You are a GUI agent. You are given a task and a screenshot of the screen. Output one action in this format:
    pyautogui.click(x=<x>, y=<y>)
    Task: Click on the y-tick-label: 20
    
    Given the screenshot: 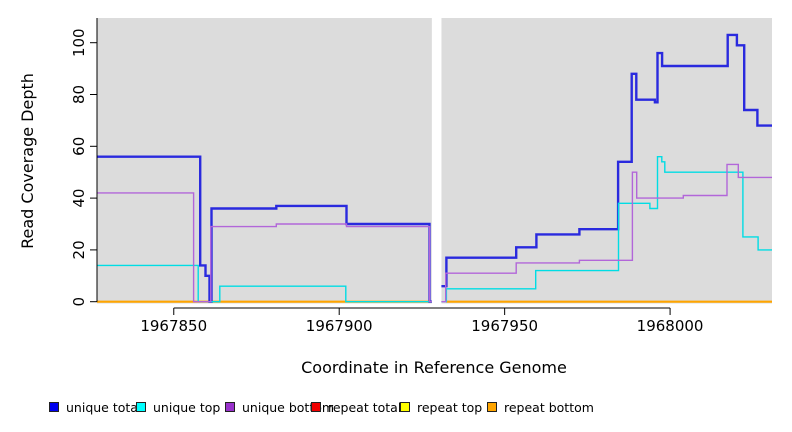 What is the action you would take?
    pyautogui.click(x=79, y=249)
    